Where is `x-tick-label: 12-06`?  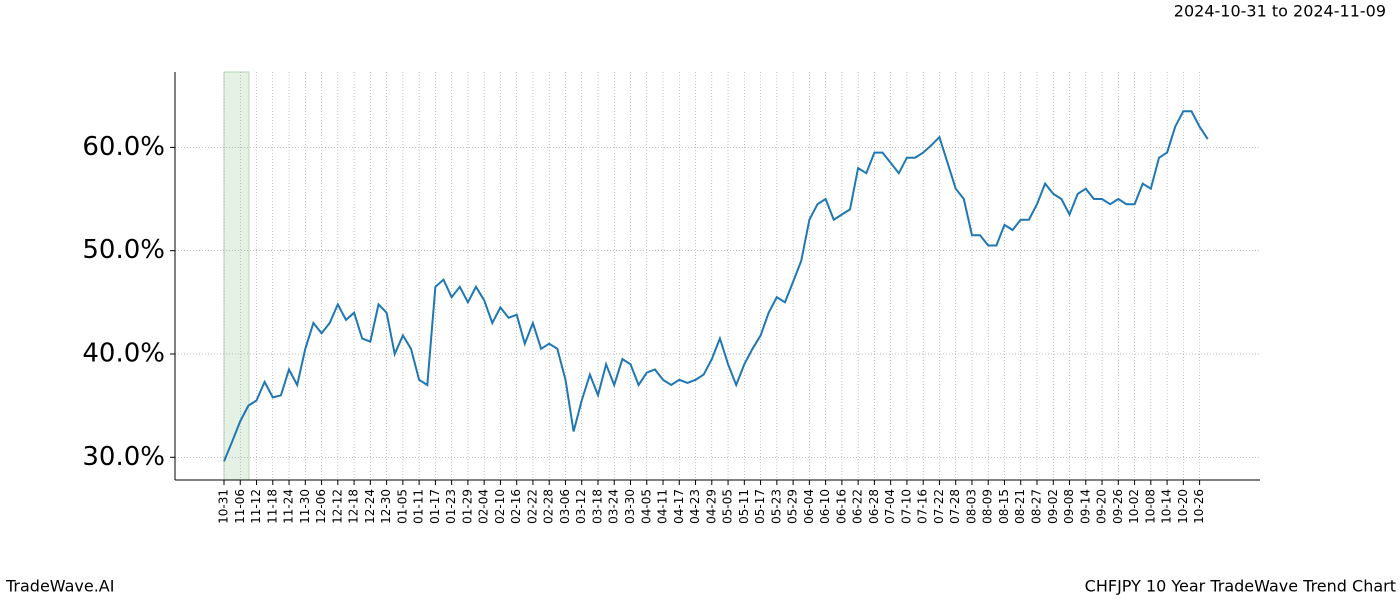
x-tick-label: 12-06 is located at coordinates (321, 506).